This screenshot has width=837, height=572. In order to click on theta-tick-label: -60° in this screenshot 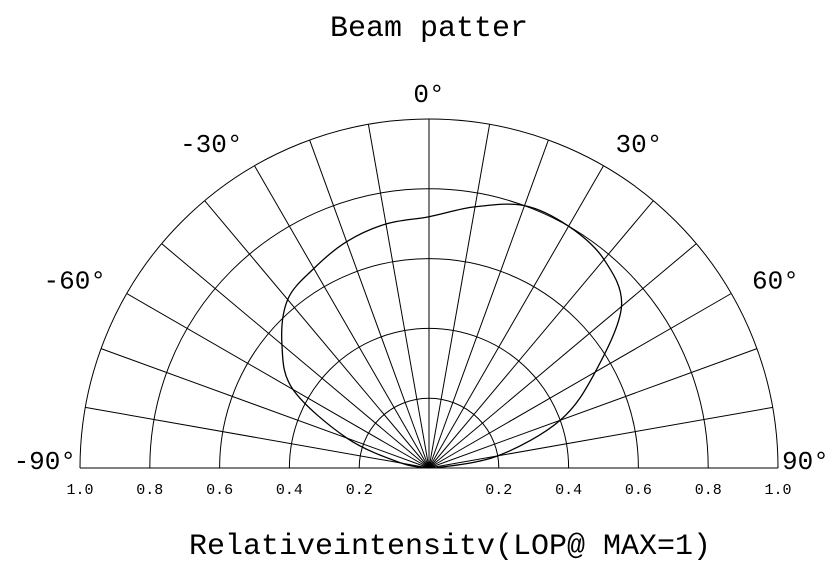, I will do `click(75, 281)`.